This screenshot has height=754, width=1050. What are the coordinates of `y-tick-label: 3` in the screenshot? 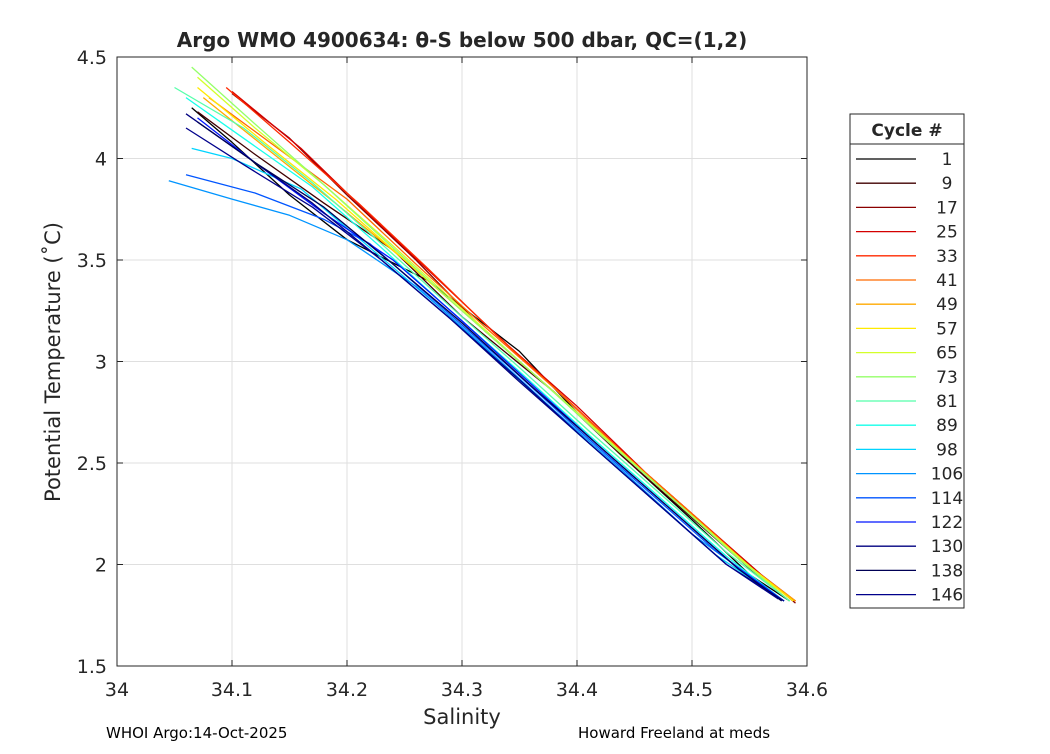 It's located at (101, 363).